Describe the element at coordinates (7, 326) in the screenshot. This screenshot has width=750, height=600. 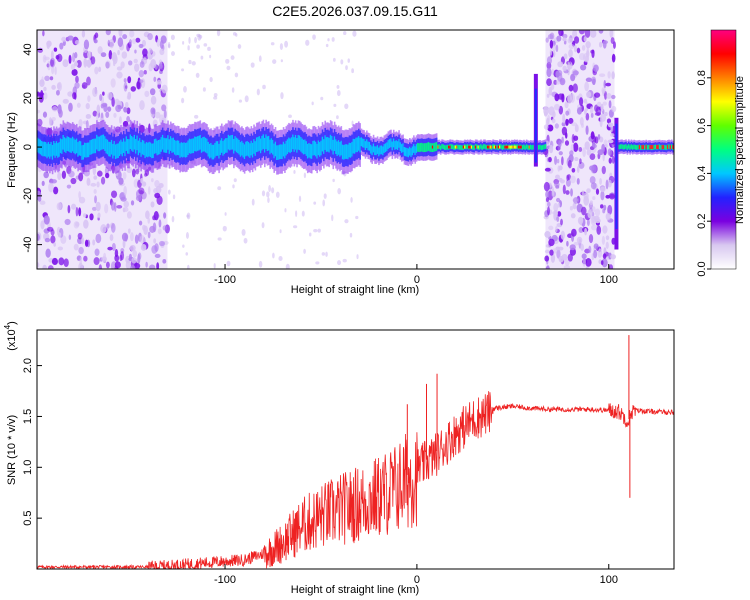
I see `snr-multiplier-exponent: 4` at that location.